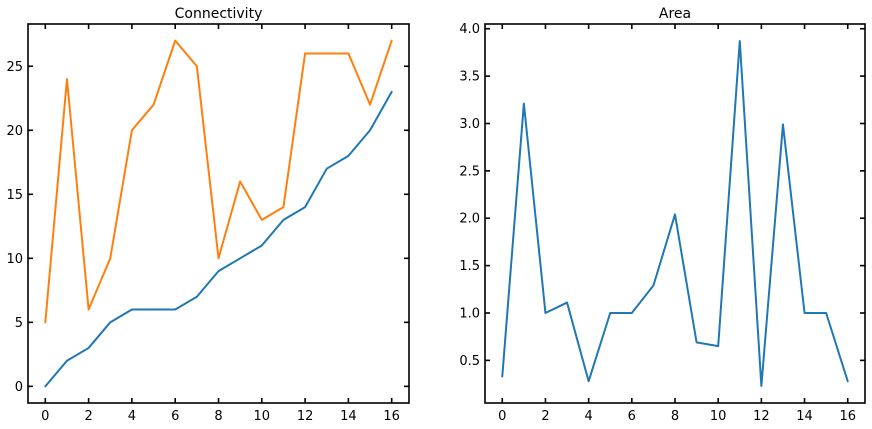 The image size is (872, 429). I want to click on y-tick-label: 25, so click(14, 67).